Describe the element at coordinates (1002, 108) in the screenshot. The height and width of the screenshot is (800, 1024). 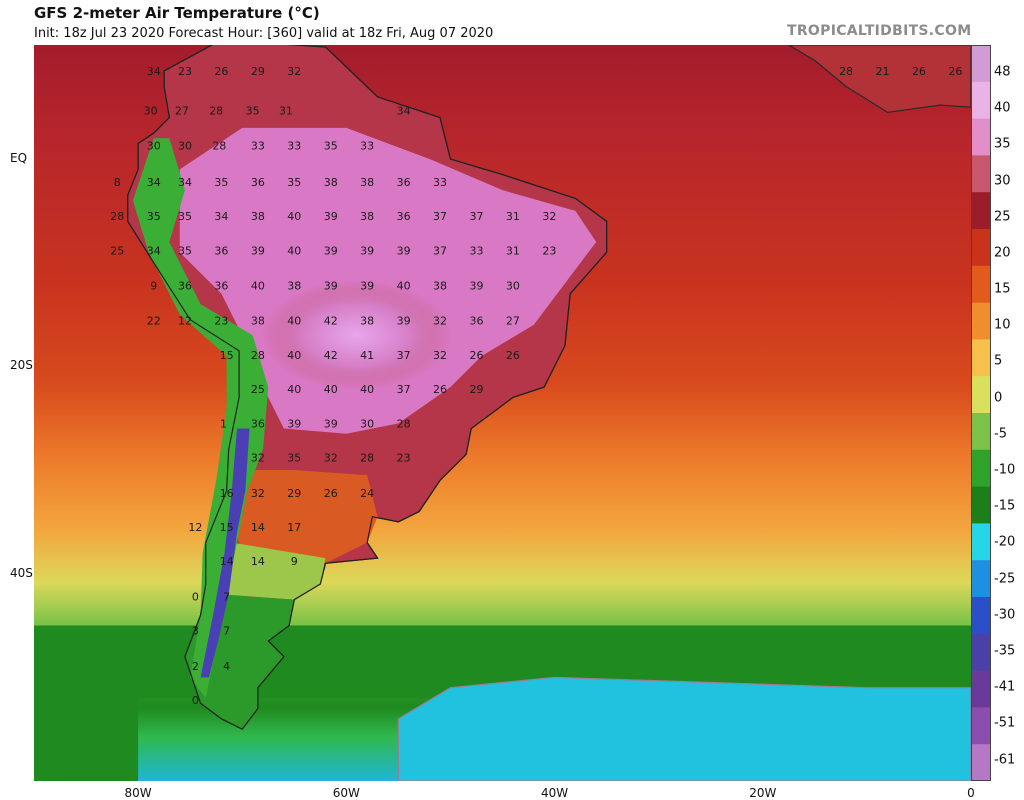
I see `colorbar-label: 40` at that location.